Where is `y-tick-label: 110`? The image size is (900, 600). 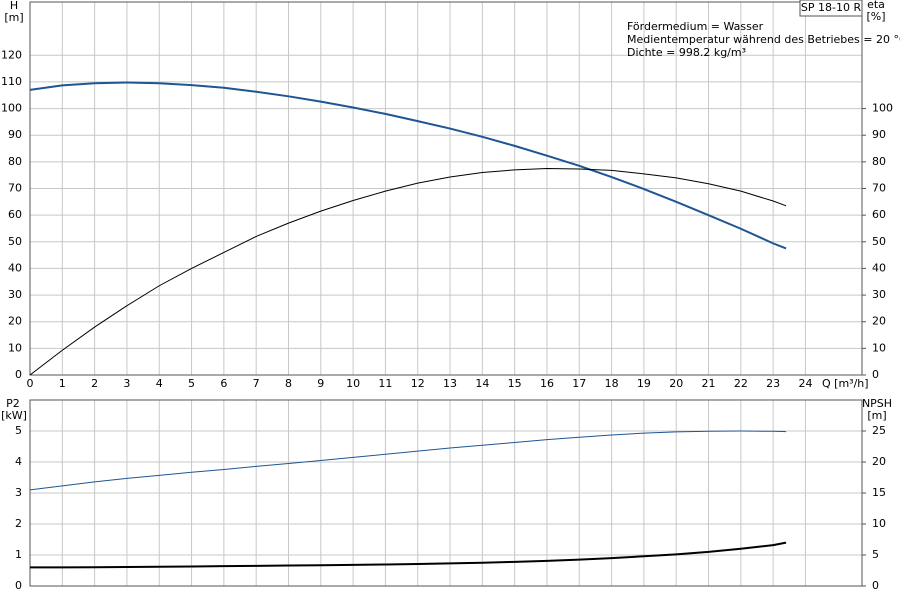 y-tick-label: 110 is located at coordinates (11, 81).